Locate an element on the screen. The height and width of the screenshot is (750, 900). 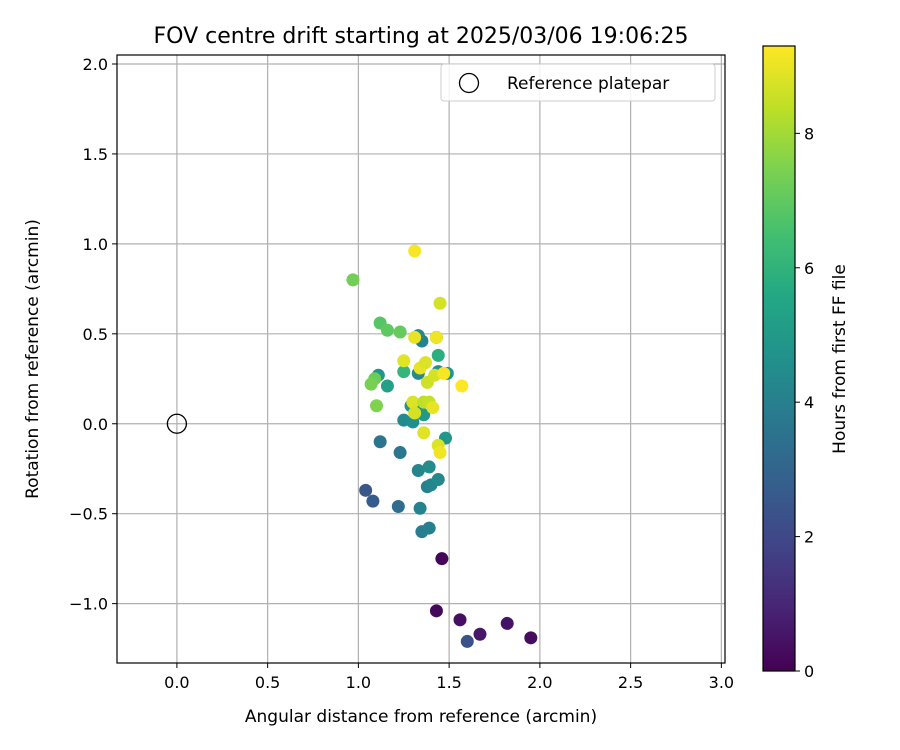
colorbar-ticks: 0 2 4 6 8 is located at coordinates (804, 402).